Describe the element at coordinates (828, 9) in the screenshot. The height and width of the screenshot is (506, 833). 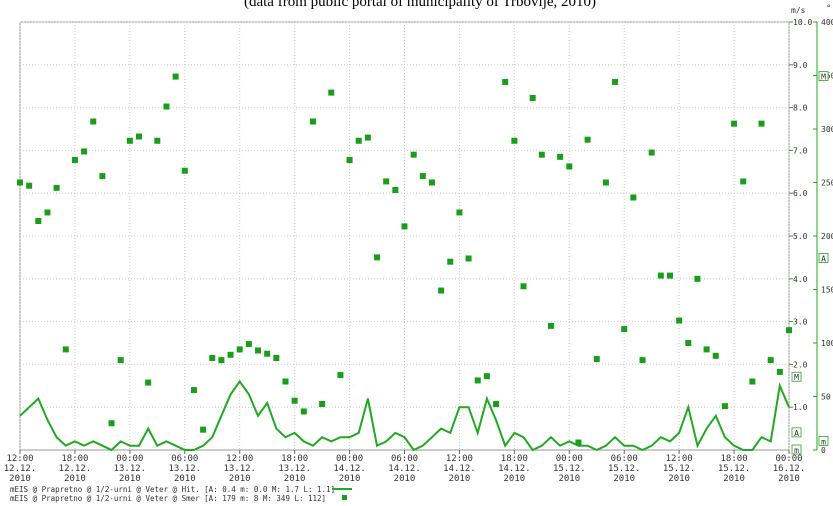
I see `y2-unit: °` at that location.